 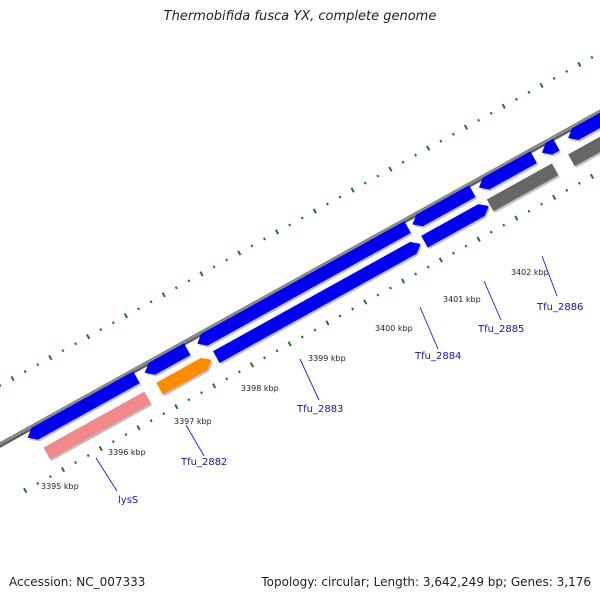 I want to click on Tfu_2882-gene, so click(x=184, y=376).